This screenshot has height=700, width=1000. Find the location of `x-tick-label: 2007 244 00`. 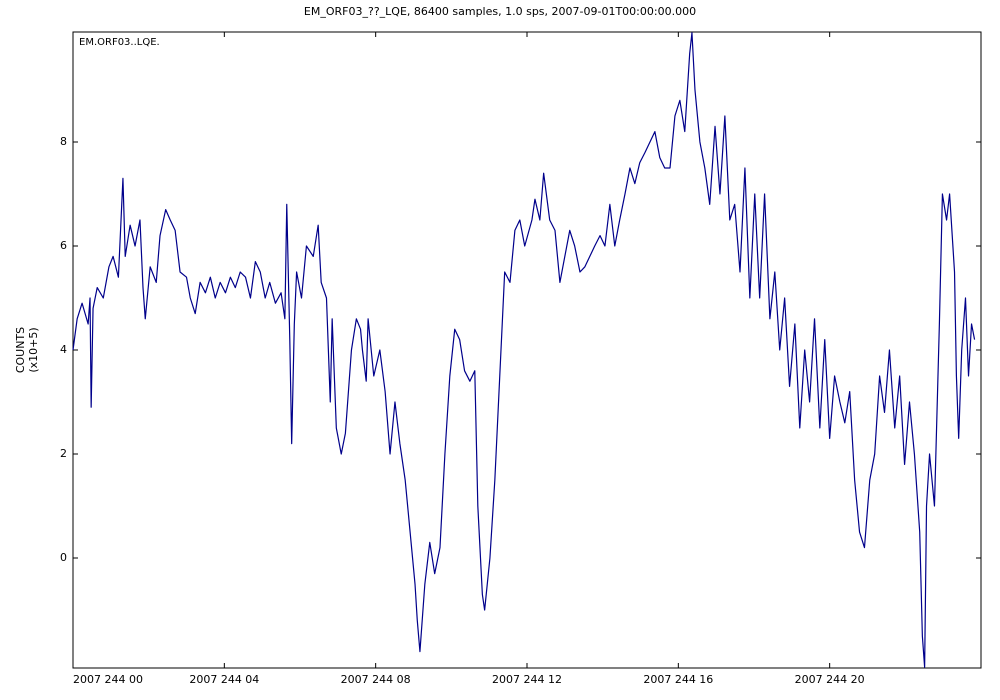

x-tick-label: 2007 244 00 is located at coordinates (108, 679).